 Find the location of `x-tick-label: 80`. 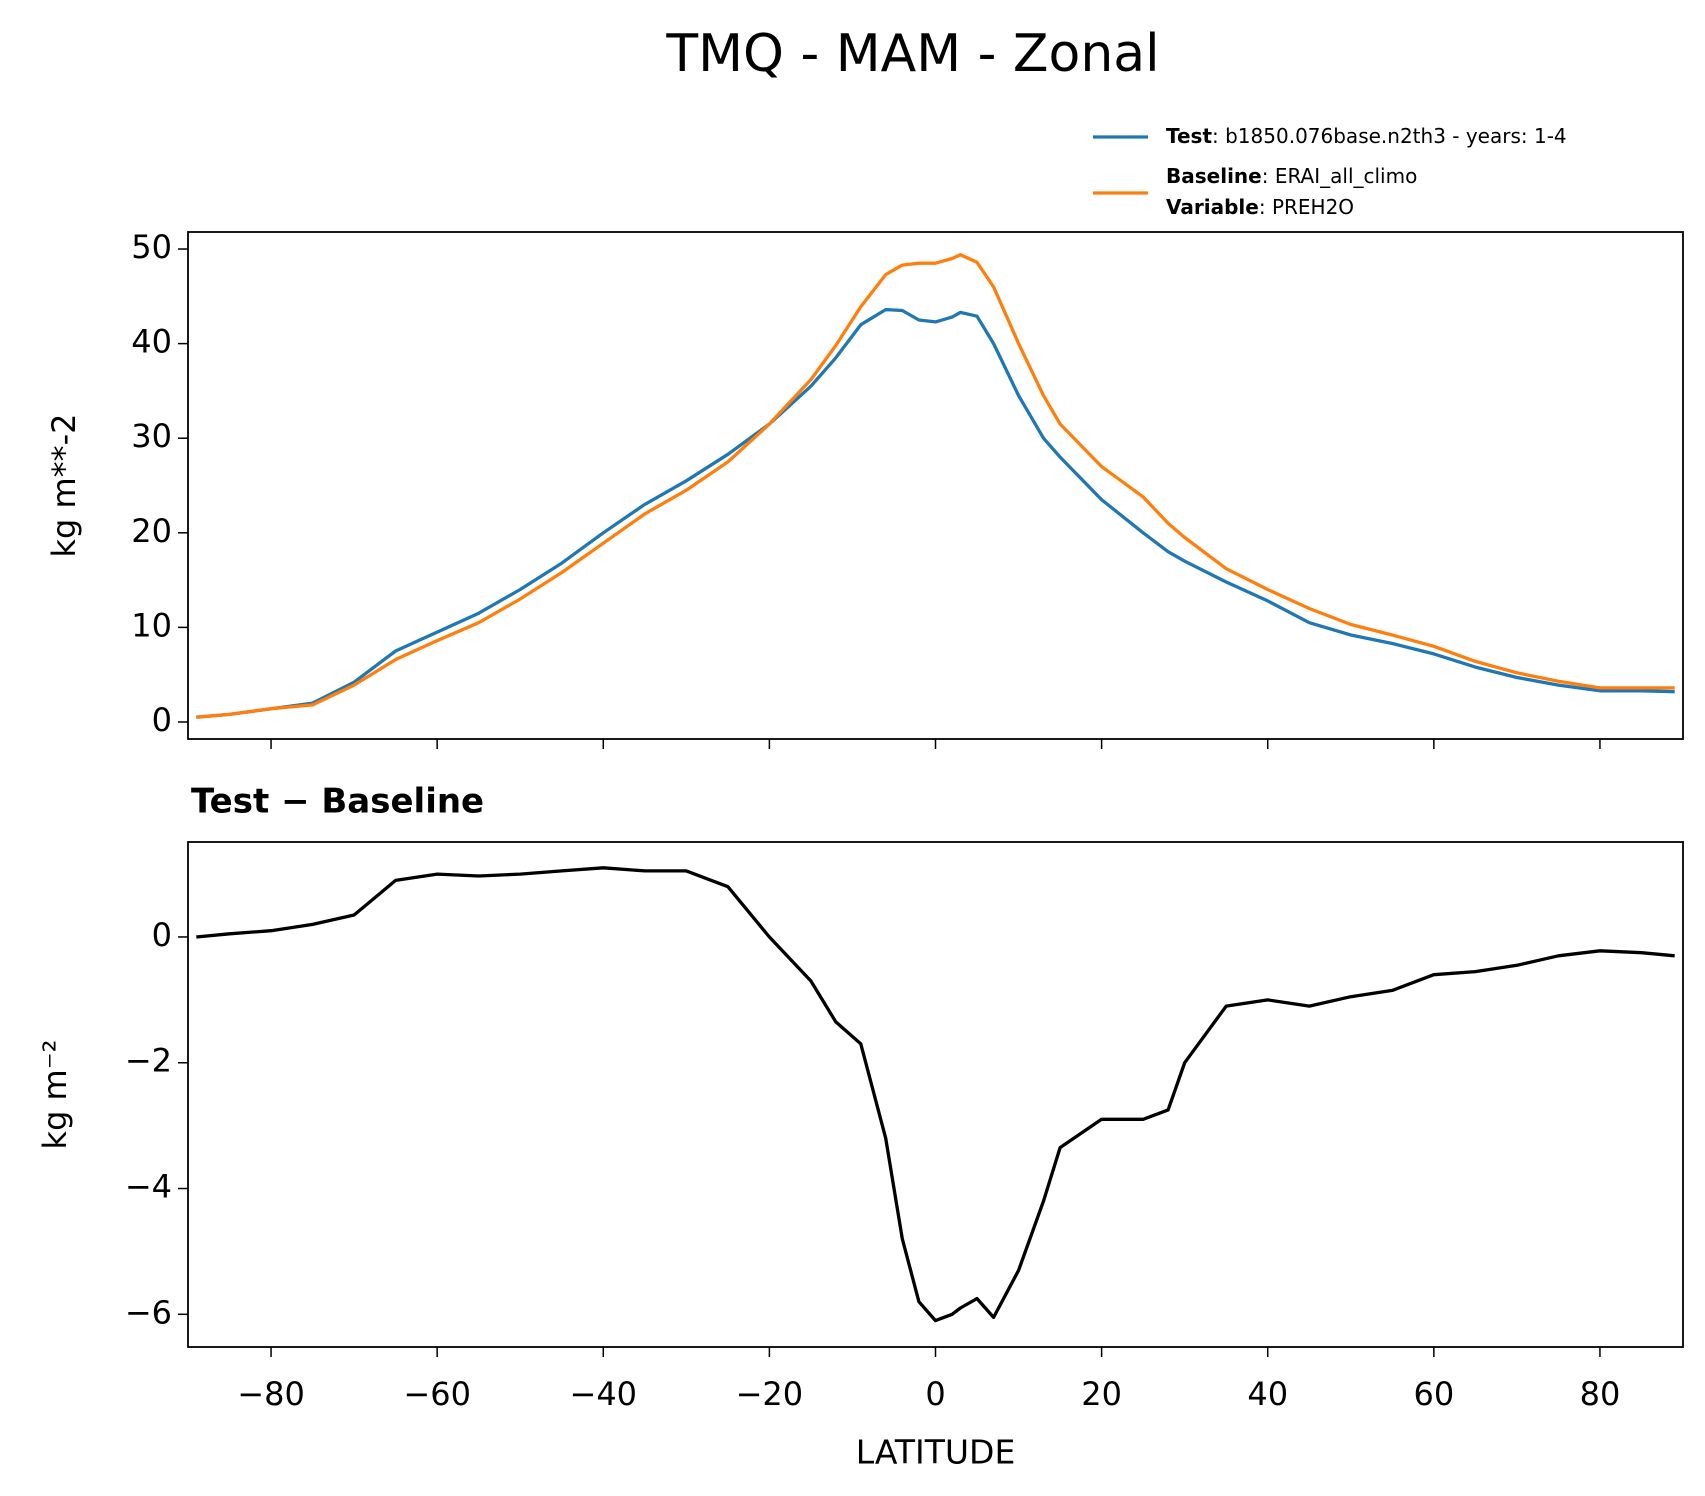

x-tick-label: 80 is located at coordinates (1600, 1394).